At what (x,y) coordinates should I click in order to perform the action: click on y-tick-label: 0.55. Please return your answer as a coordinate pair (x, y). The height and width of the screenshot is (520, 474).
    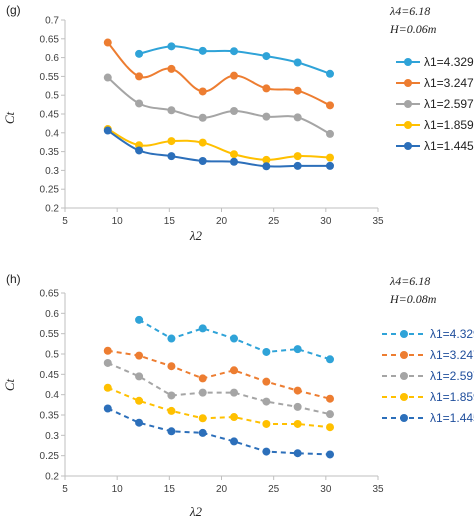
    Looking at the image, I should click on (50, 77).